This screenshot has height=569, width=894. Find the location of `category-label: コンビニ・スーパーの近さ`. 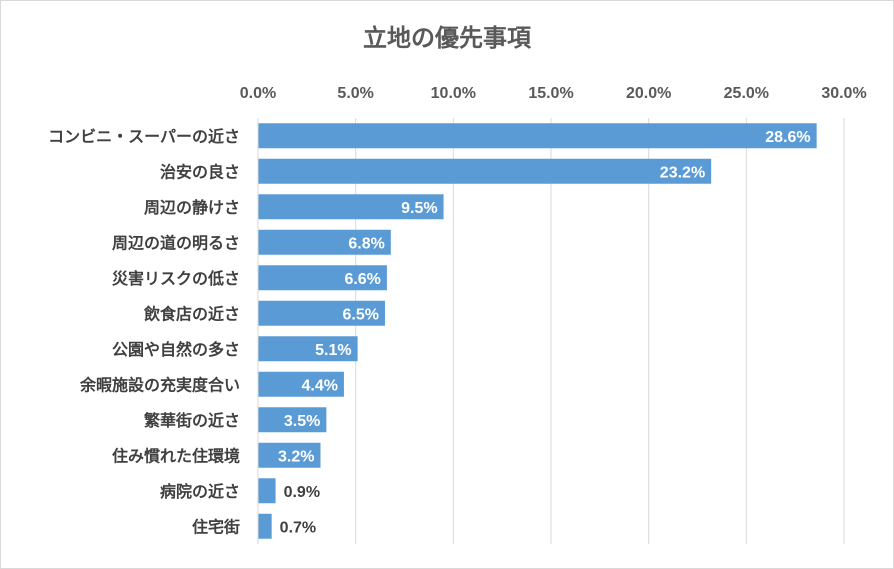

category-label: コンビニ・スーパーの近さ is located at coordinates (144, 136).